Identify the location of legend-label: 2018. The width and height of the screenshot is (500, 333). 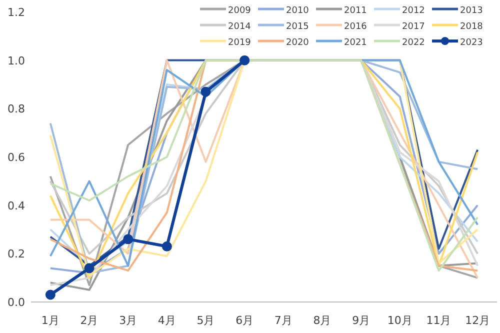
(472, 27).